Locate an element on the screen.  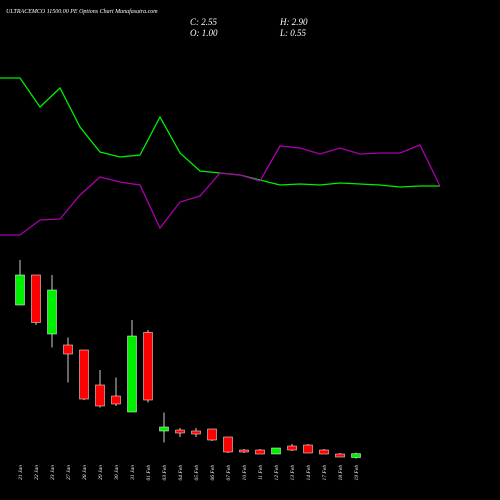
x-tick-label: 12 Feb is located at coordinates (277, 473).